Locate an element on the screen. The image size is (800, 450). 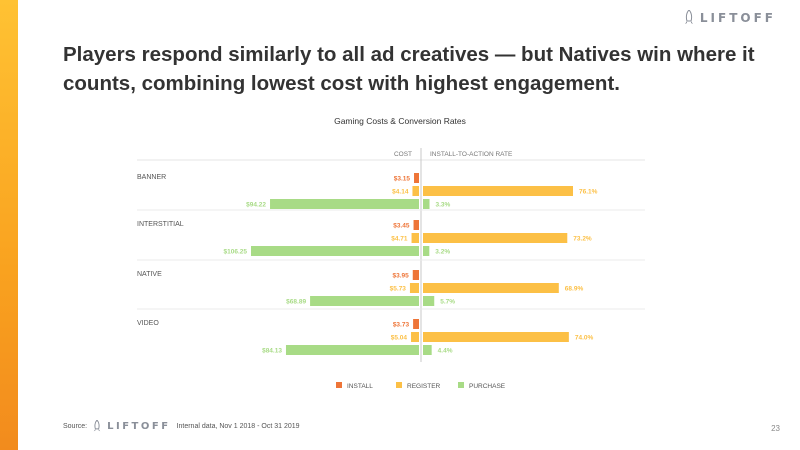
cost-bar-purchase-banner is located at coordinates (344, 204).